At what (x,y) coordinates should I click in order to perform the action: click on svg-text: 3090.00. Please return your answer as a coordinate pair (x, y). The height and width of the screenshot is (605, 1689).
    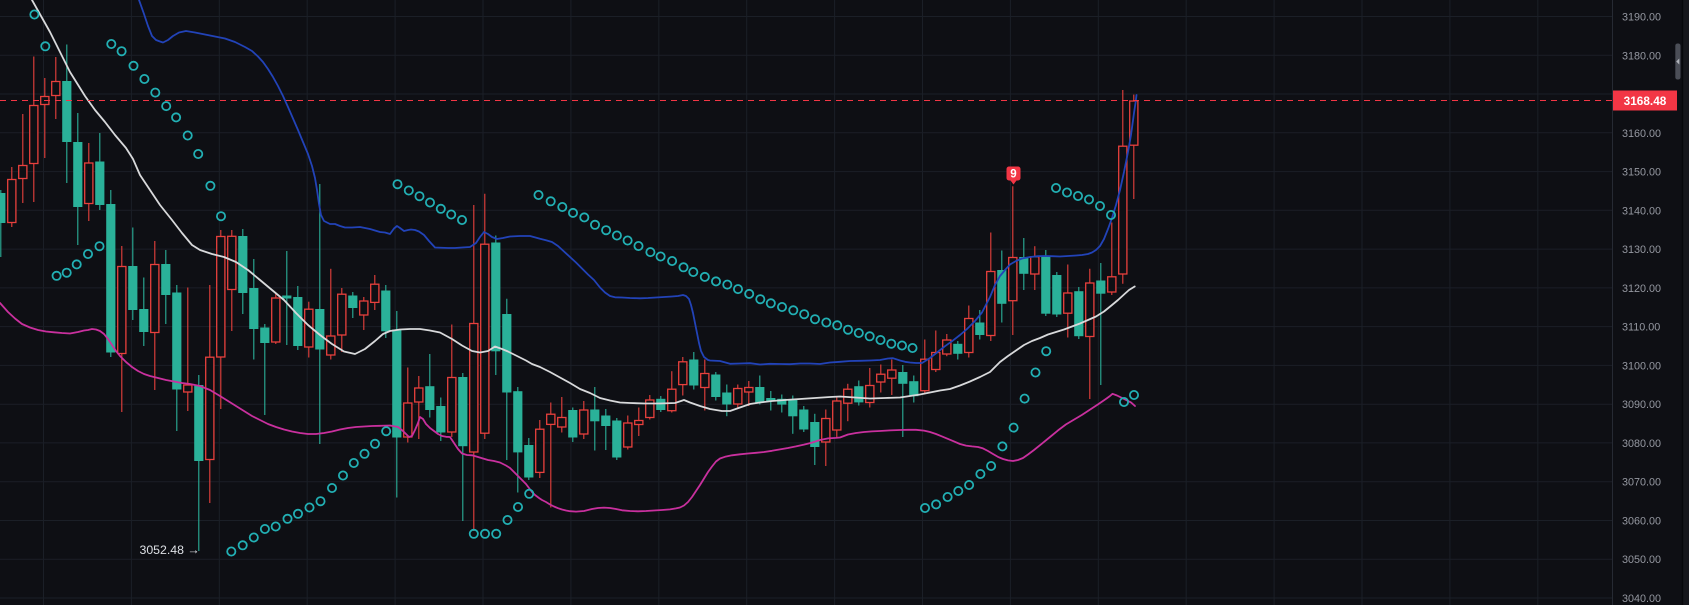
    Looking at the image, I should click on (1641, 405).